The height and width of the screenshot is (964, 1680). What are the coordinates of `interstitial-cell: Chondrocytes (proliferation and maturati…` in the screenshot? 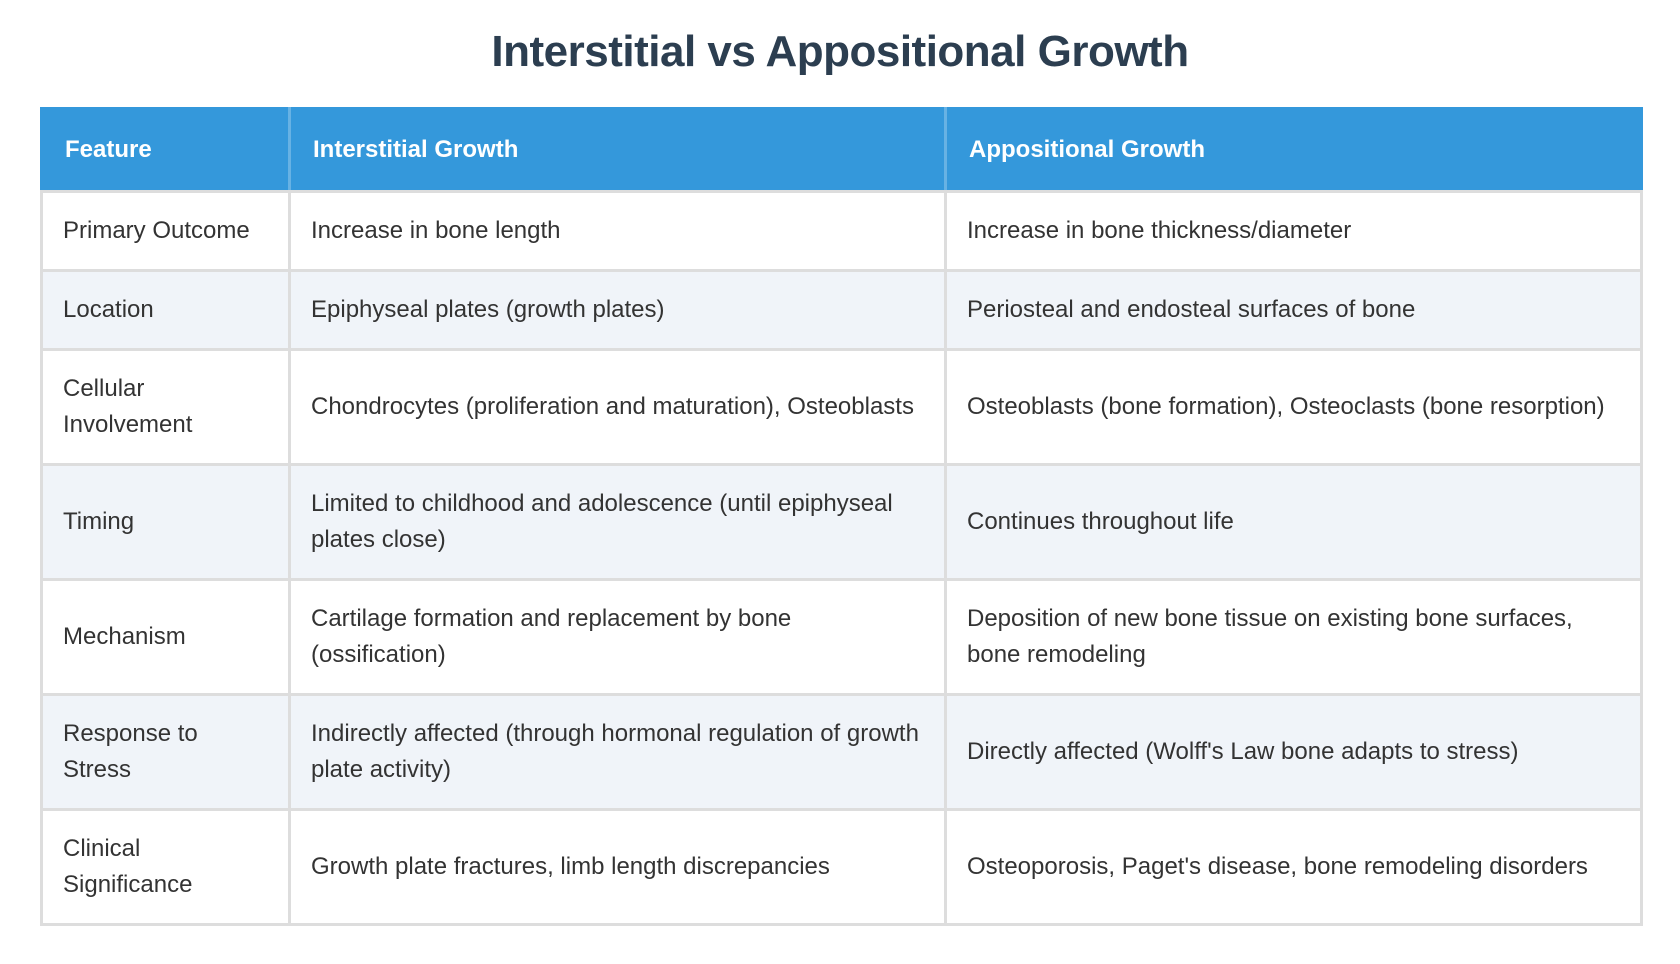 It's located at (617, 407).